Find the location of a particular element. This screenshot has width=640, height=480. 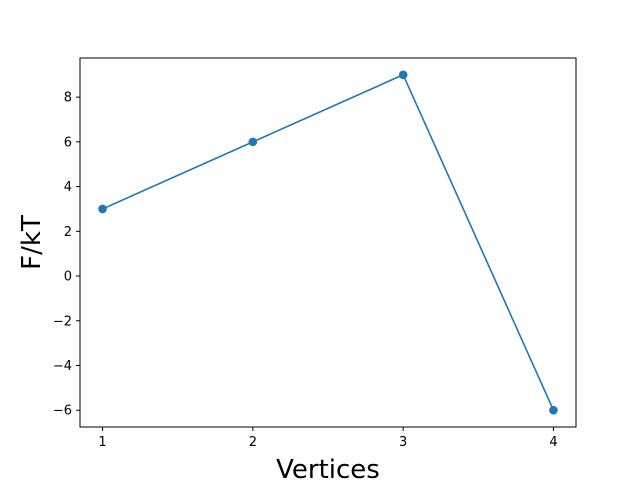

x-tick-label: 3 is located at coordinates (403, 442).